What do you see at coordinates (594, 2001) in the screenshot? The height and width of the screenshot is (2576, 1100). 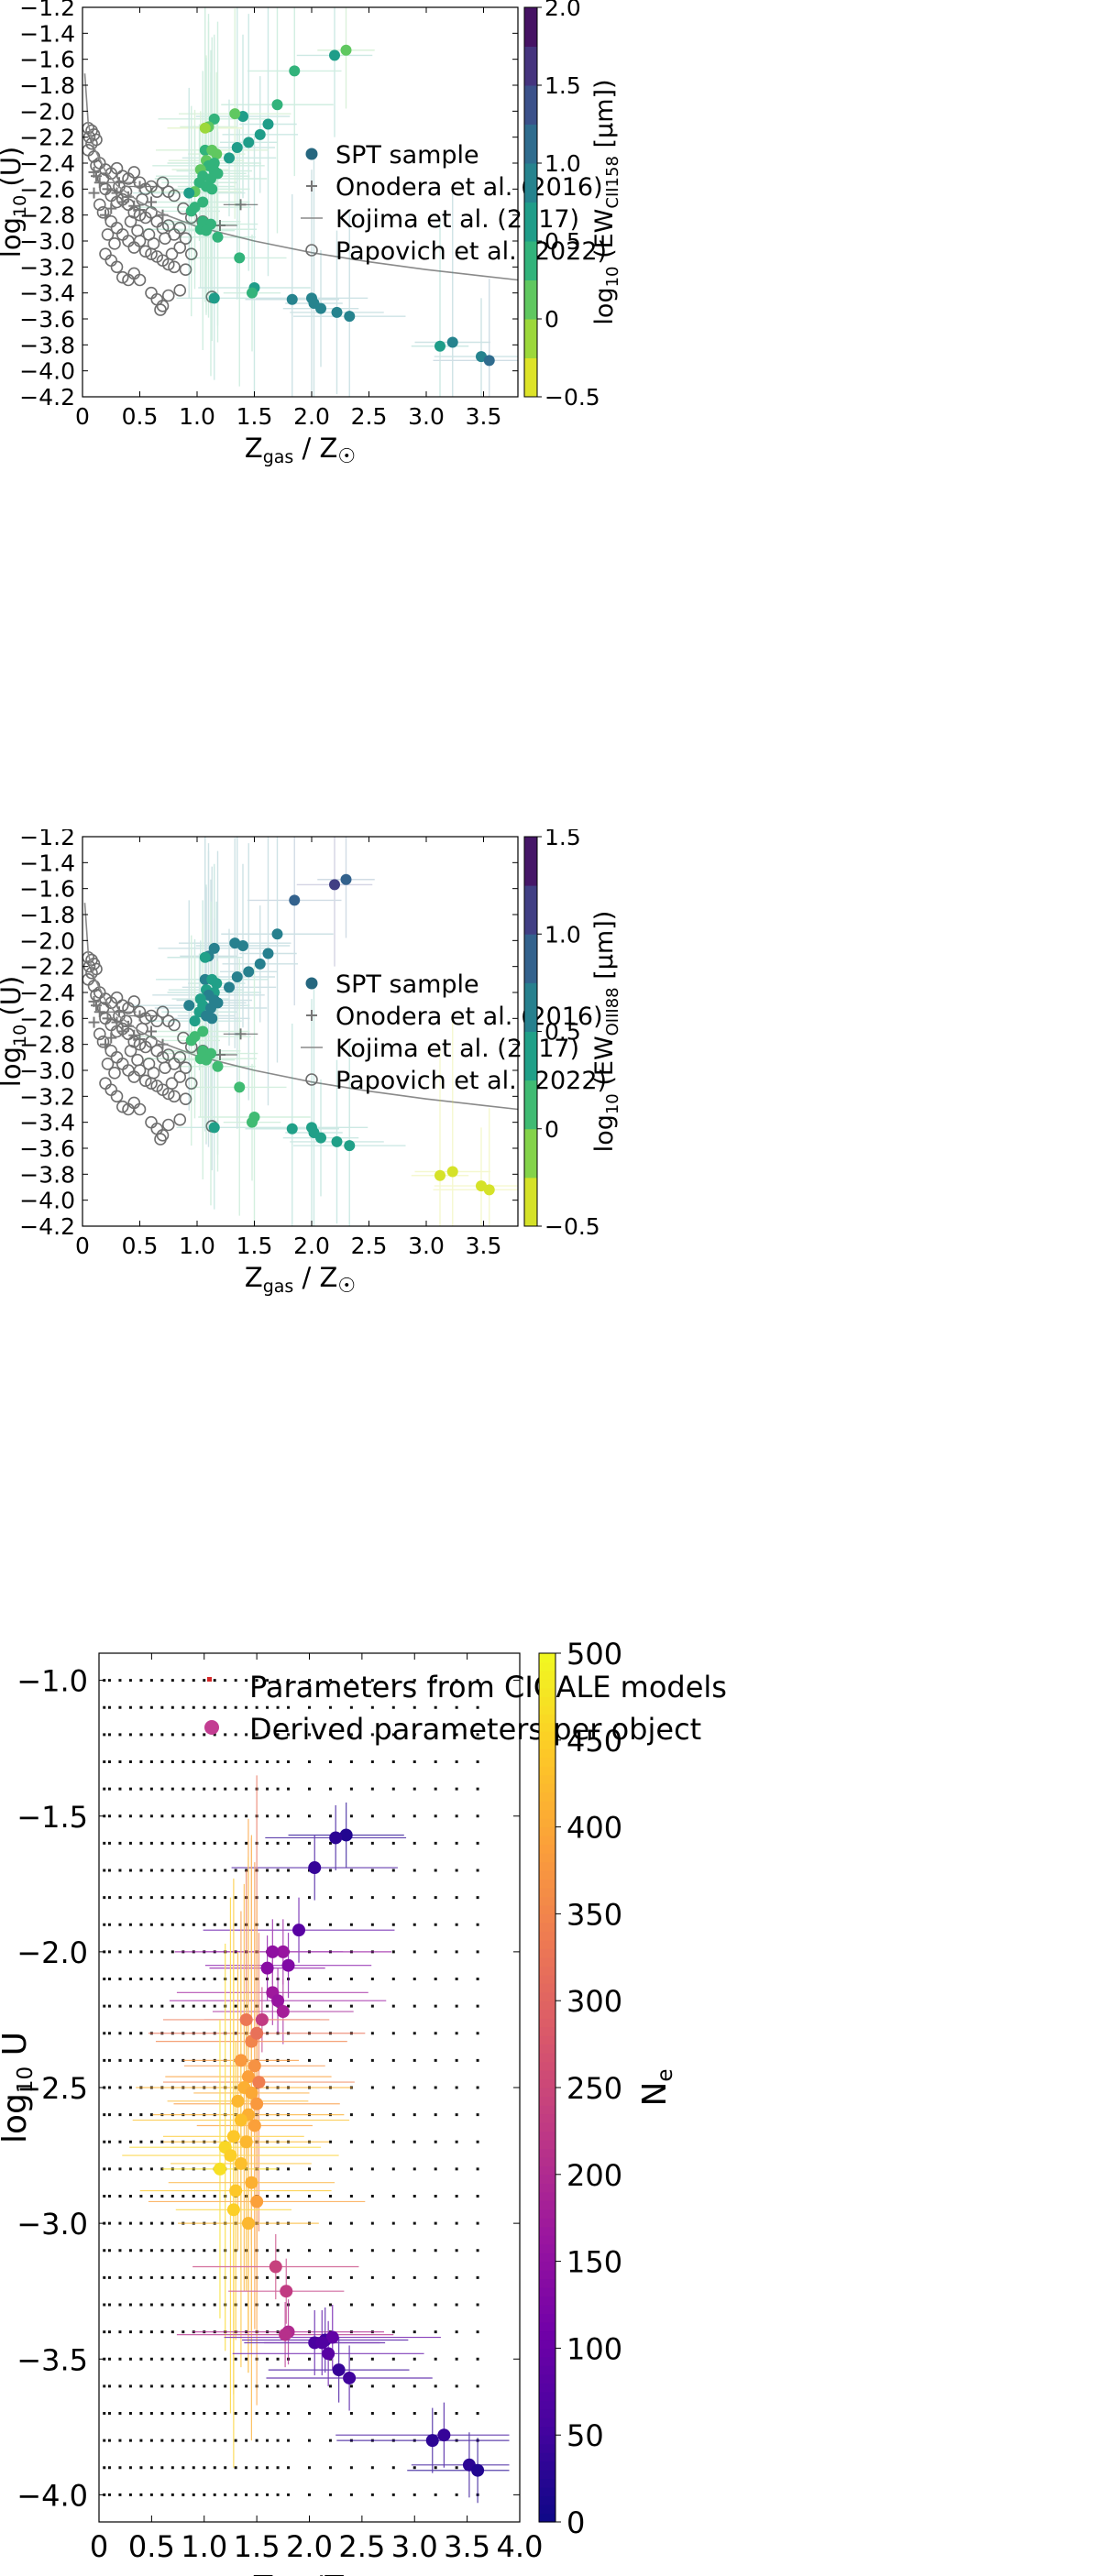 I see `colorbar-tick-label: 300` at bounding box center [594, 2001].